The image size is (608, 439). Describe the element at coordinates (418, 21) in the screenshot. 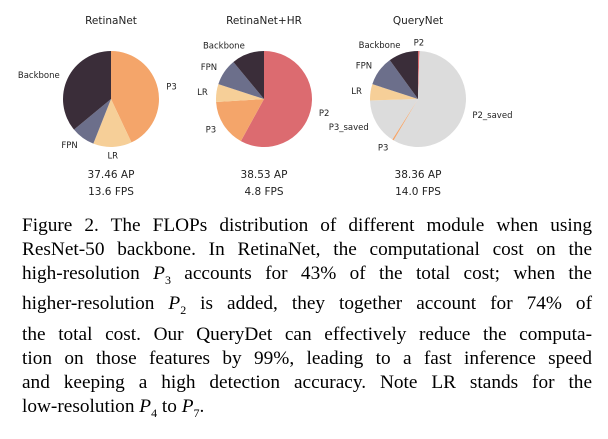

I see `pie-title: QueryNet` at that location.